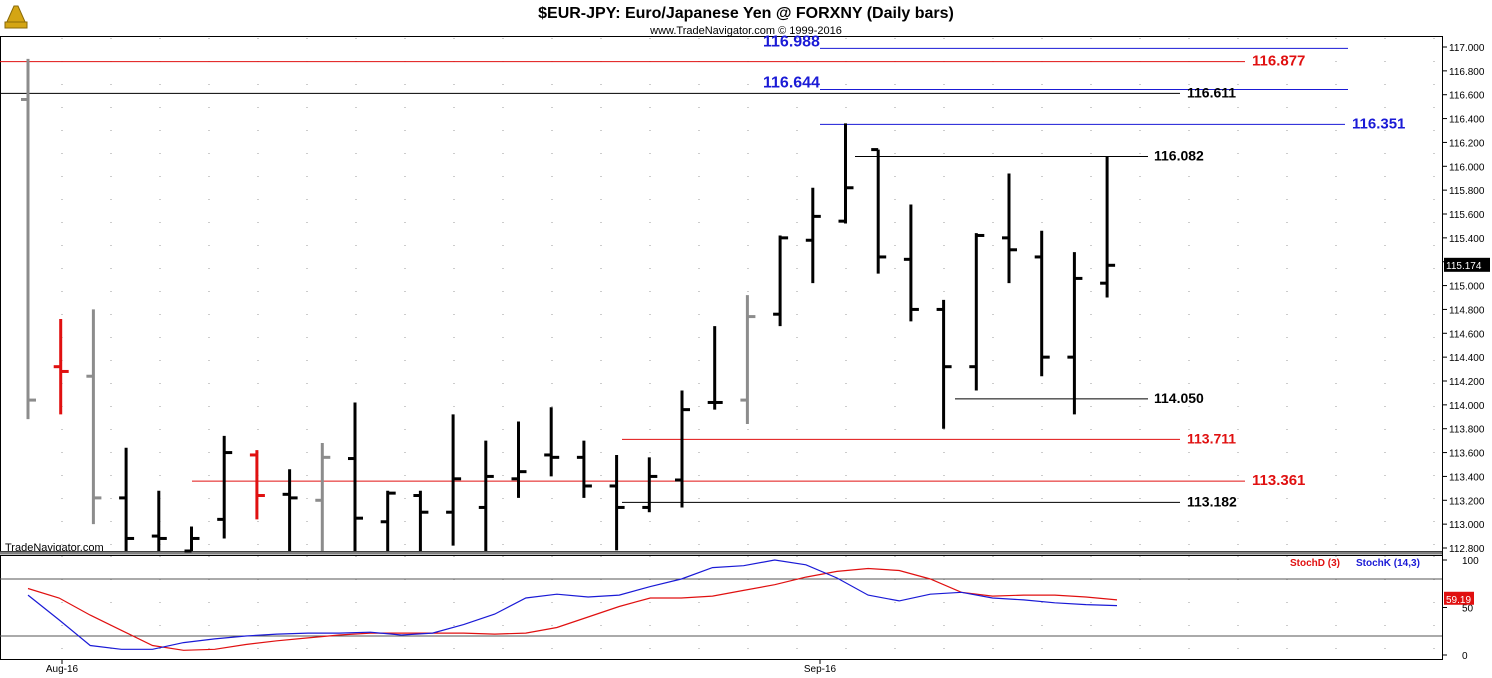  What do you see at coordinates (1179, 156) in the screenshot?
I see `level-label: 116.082` at bounding box center [1179, 156].